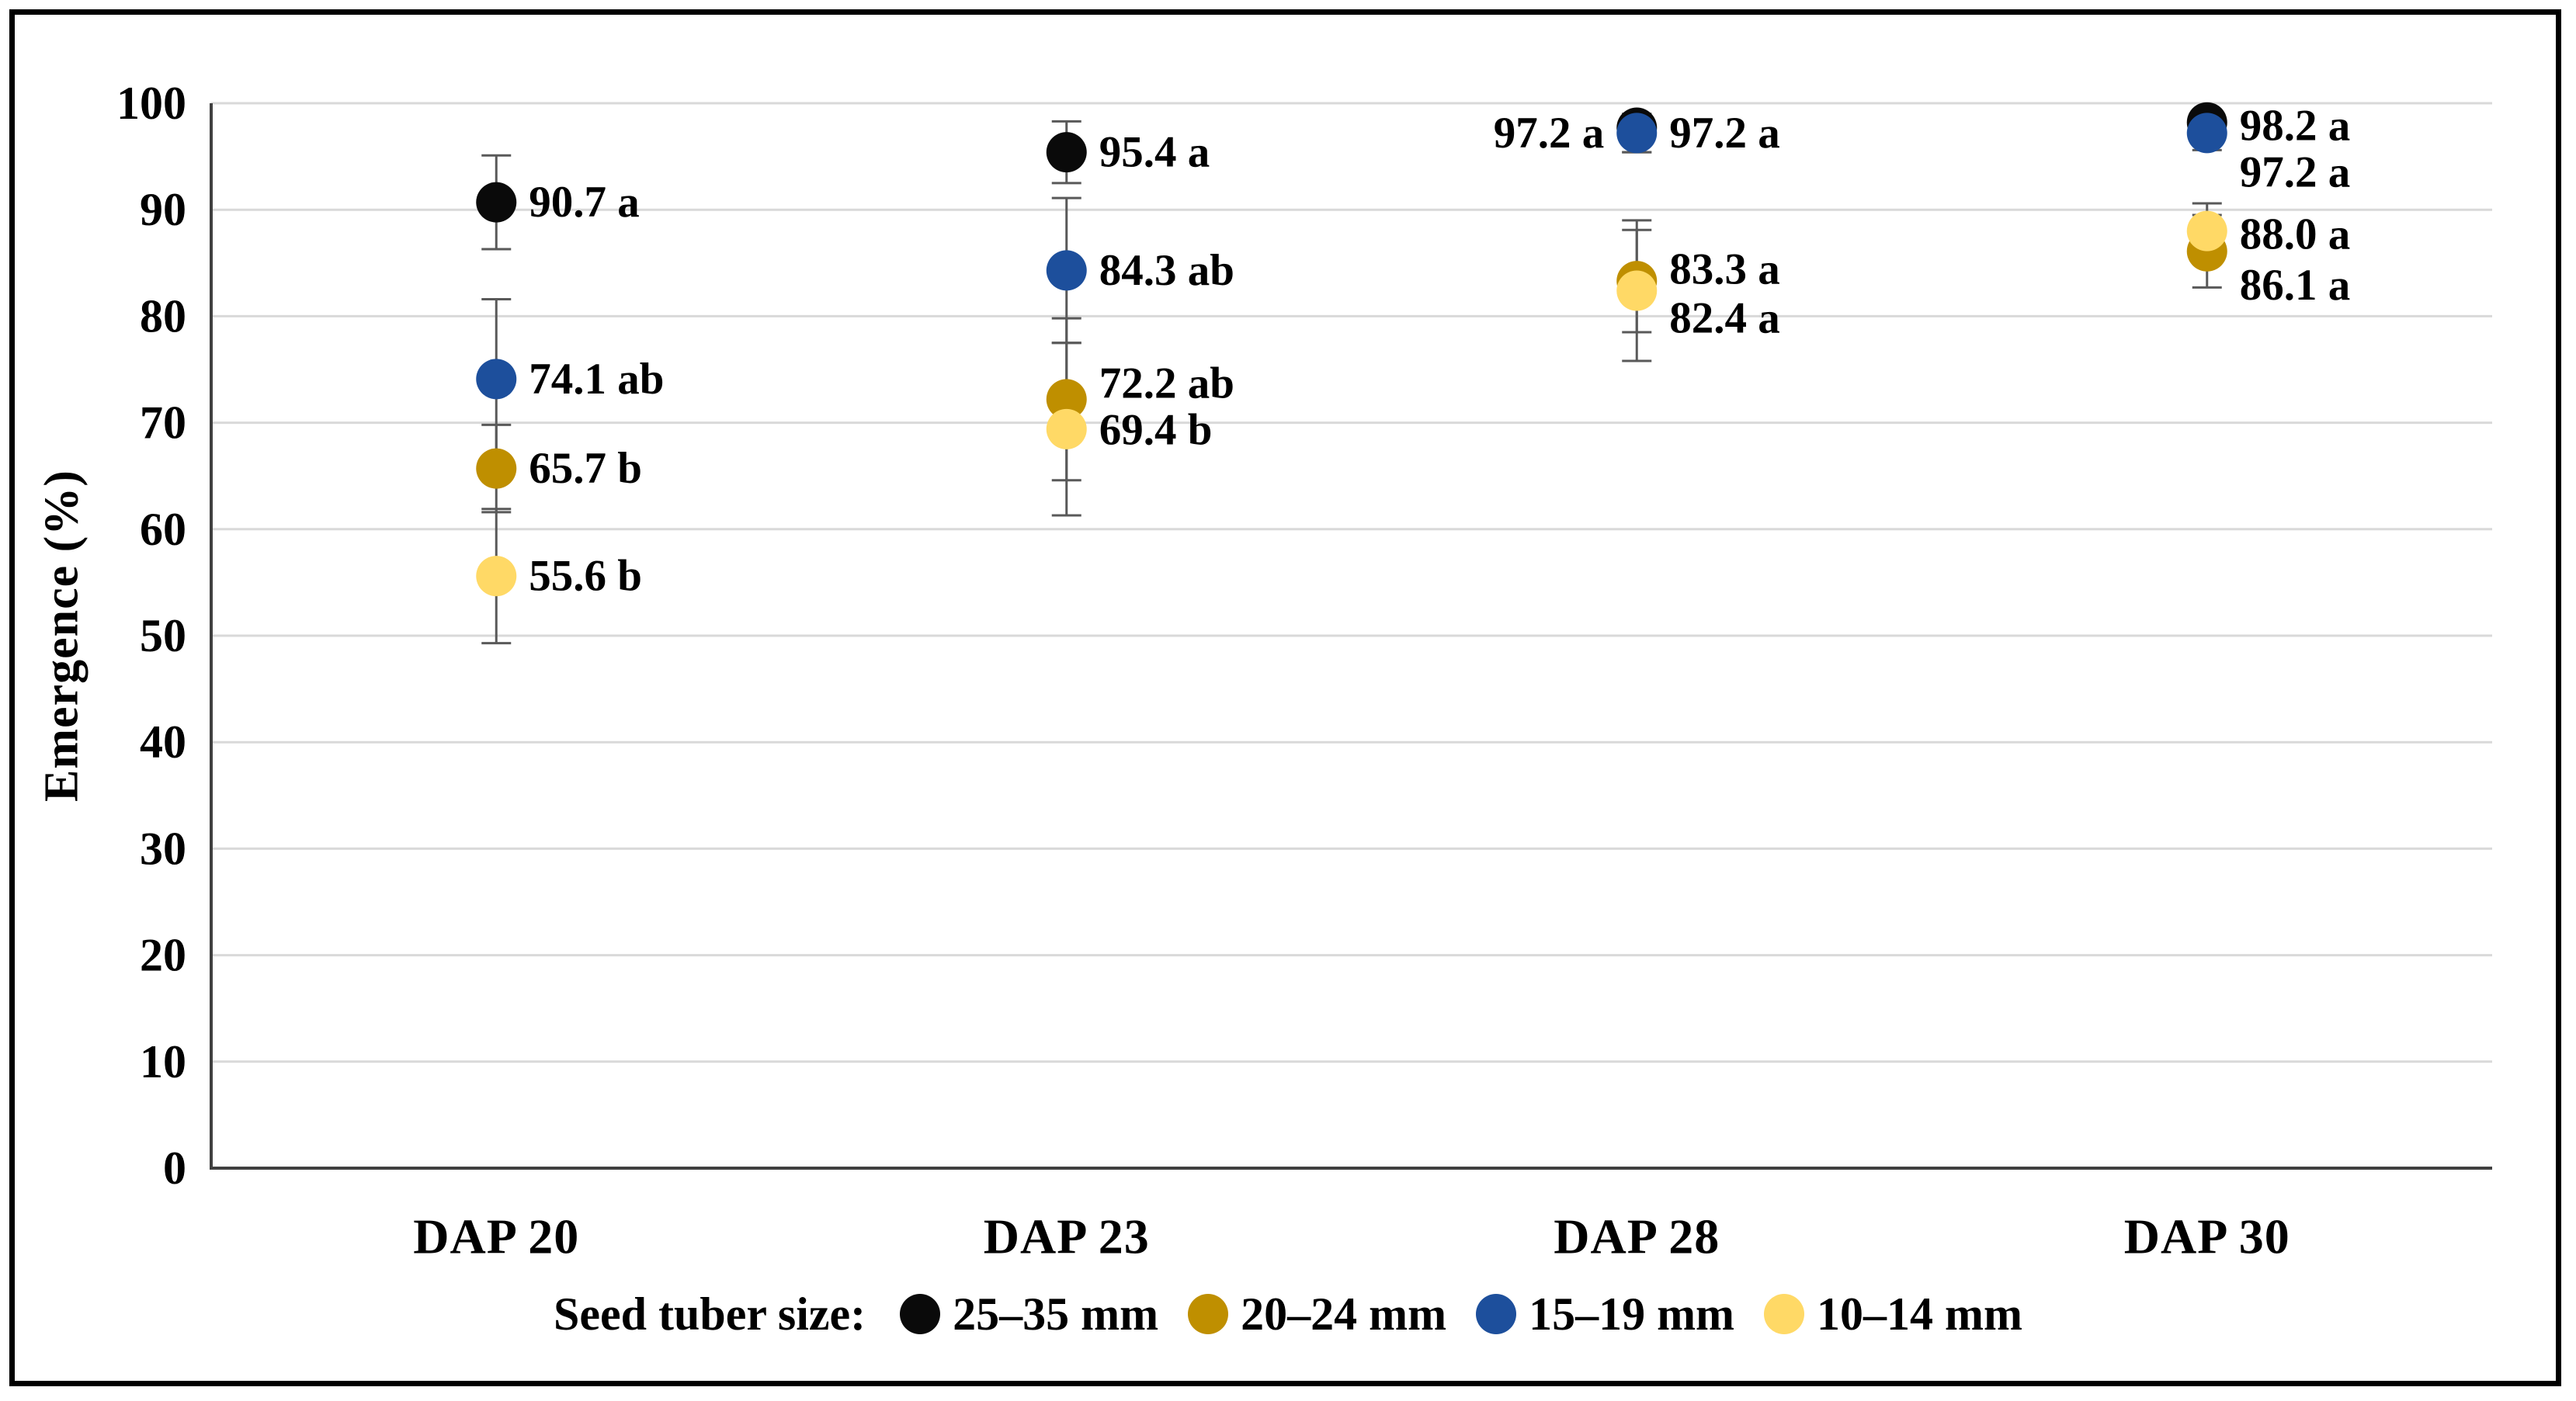 The width and height of the screenshot is (2576, 1401). I want to click on category-label: DAP 23, so click(1067, 1236).